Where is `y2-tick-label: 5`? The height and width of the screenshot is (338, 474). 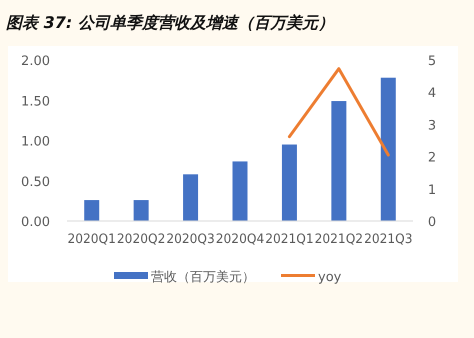
y2-tick-label: 5 is located at coordinates (432, 61).